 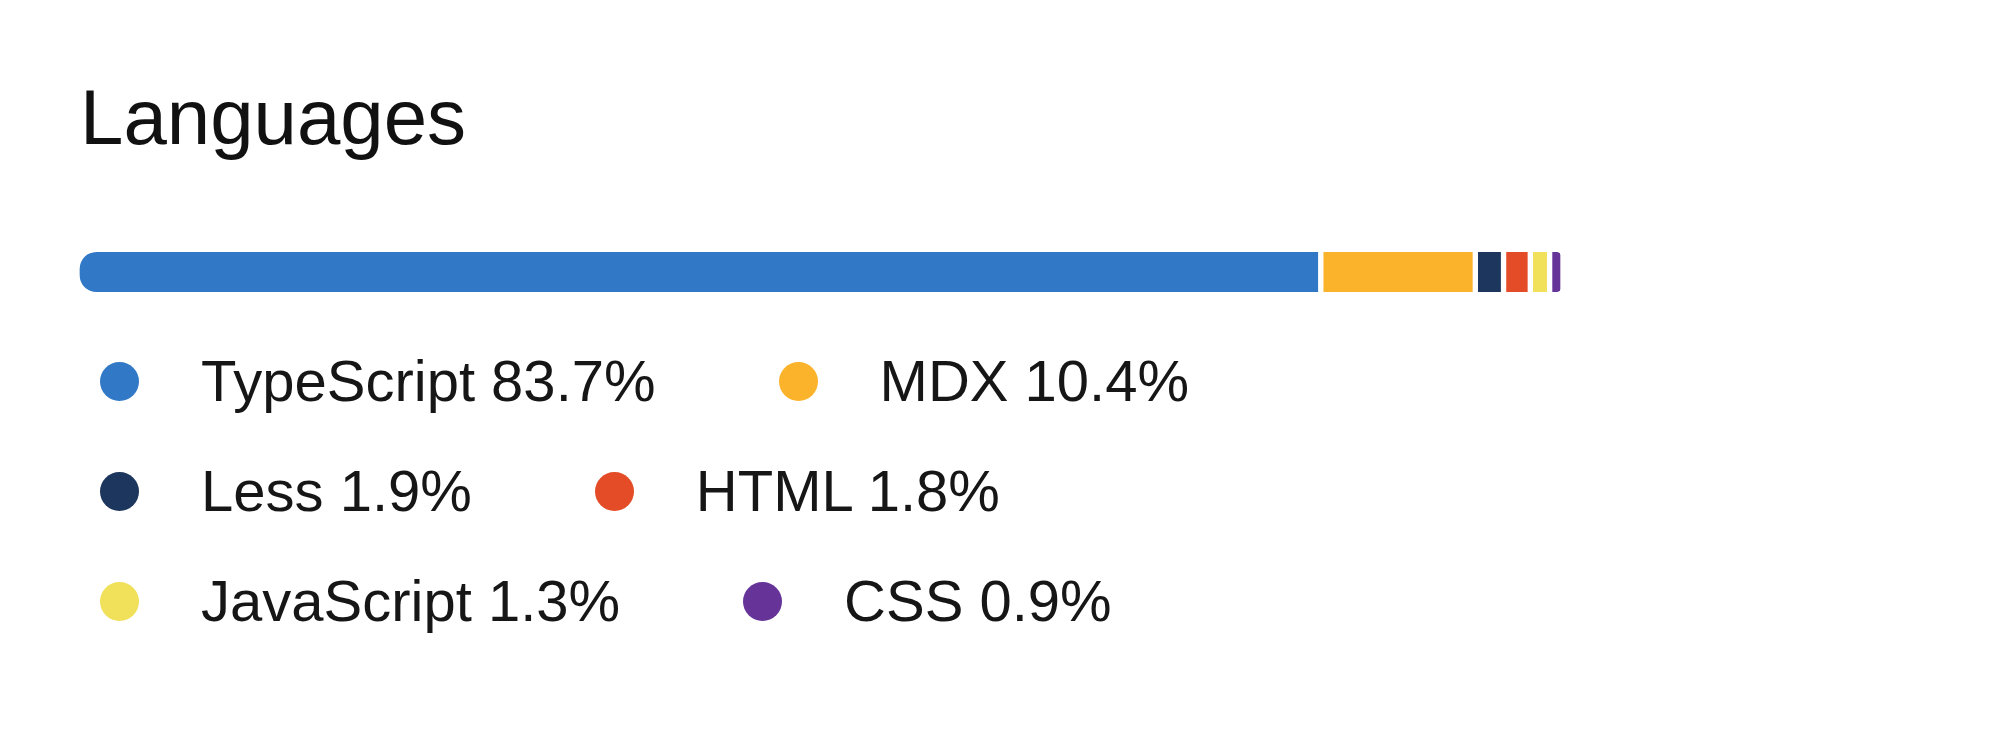 I want to click on legend-label: CSS 0.9%, so click(x=978, y=600).